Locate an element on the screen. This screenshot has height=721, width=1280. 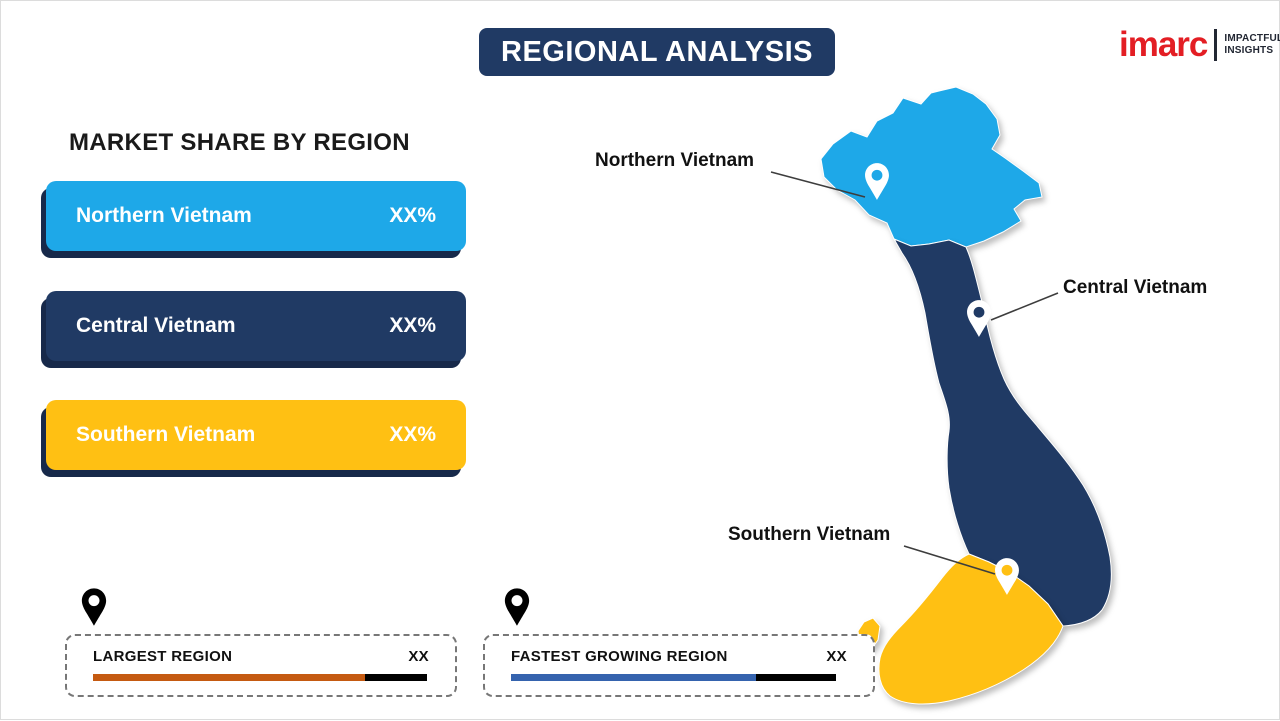
fastest-growing-region-label: FASTEST GROWING REGION is located at coordinates (619, 656).